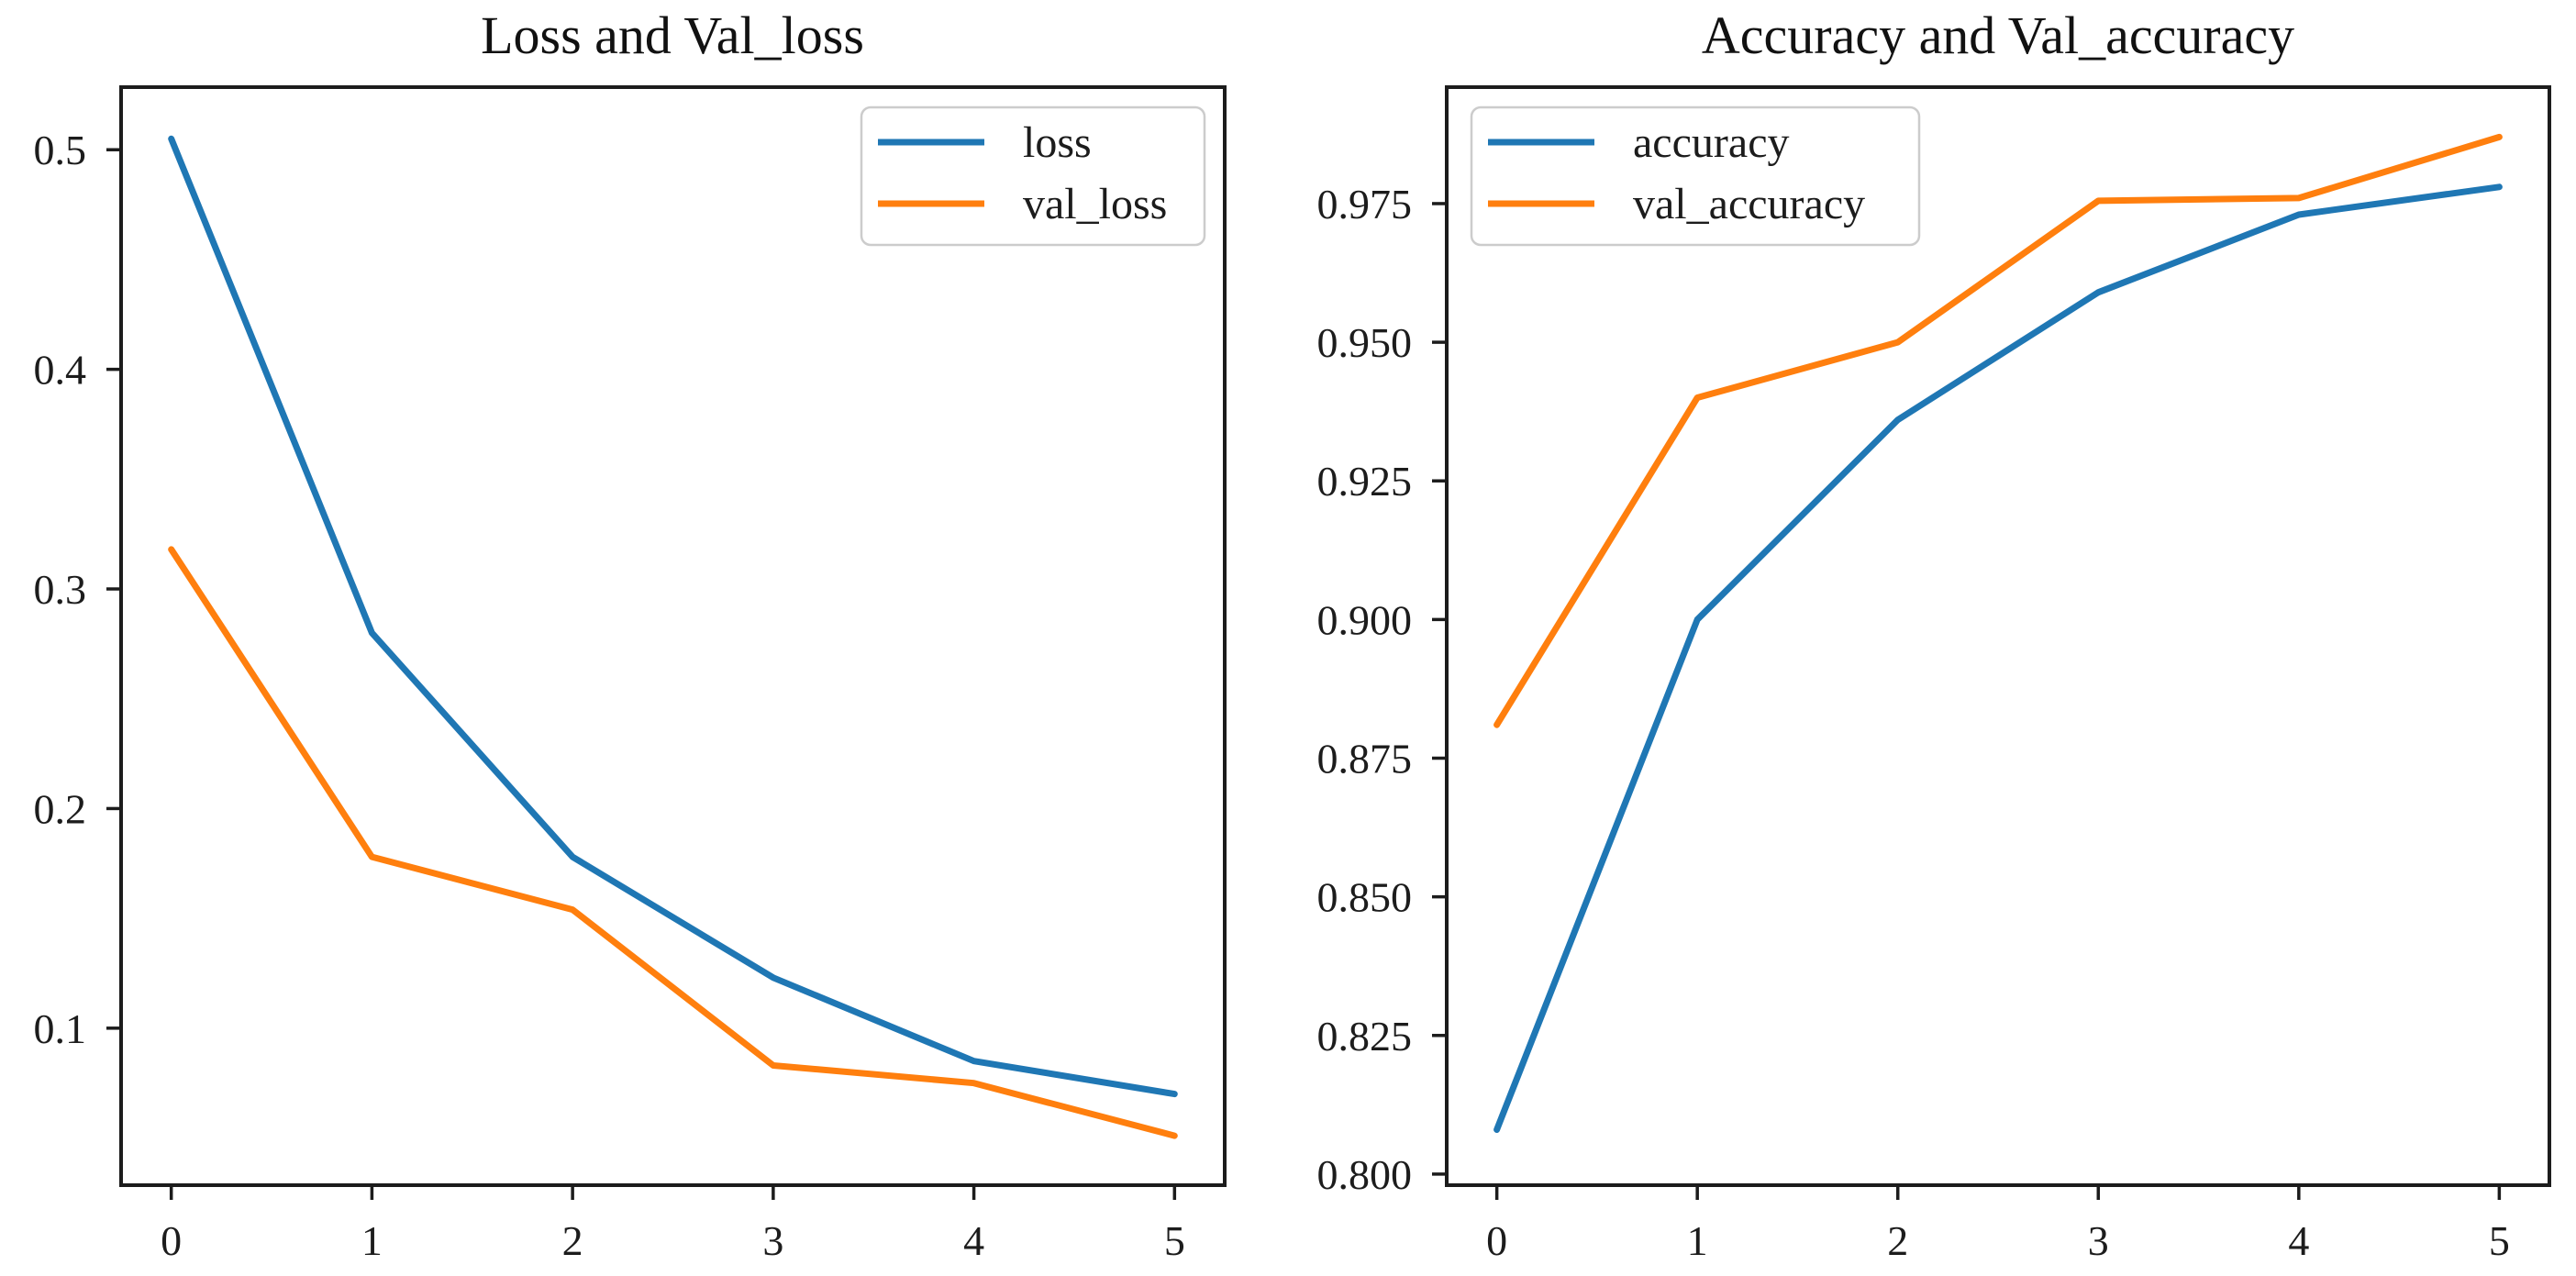  Describe the element at coordinates (60, 150) in the screenshot. I see `y-axis-tick-label: 0.5` at that location.